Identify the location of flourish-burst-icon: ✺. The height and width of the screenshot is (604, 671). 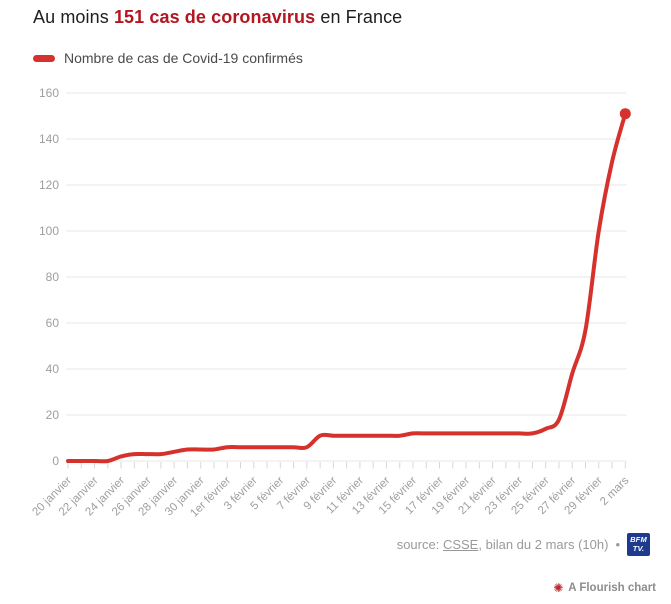
(558, 588).